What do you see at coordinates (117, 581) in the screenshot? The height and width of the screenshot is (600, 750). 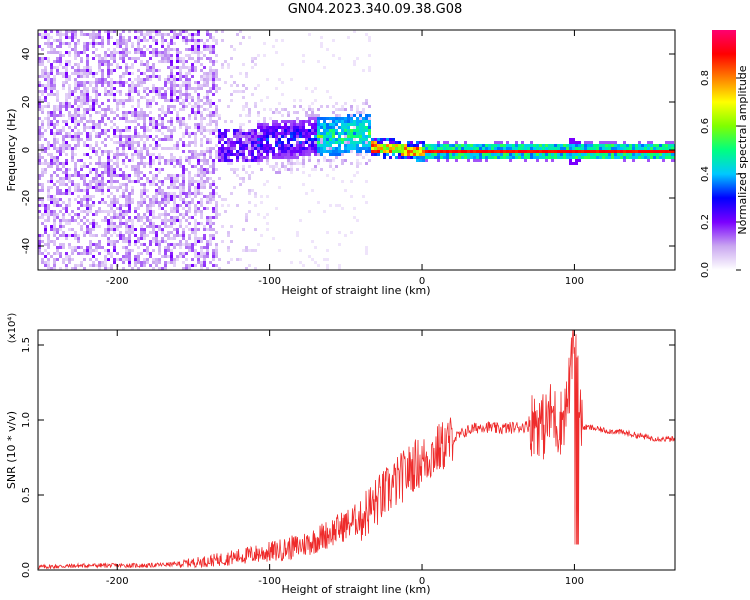 I see `snr-x-tick-label: -200` at bounding box center [117, 581].